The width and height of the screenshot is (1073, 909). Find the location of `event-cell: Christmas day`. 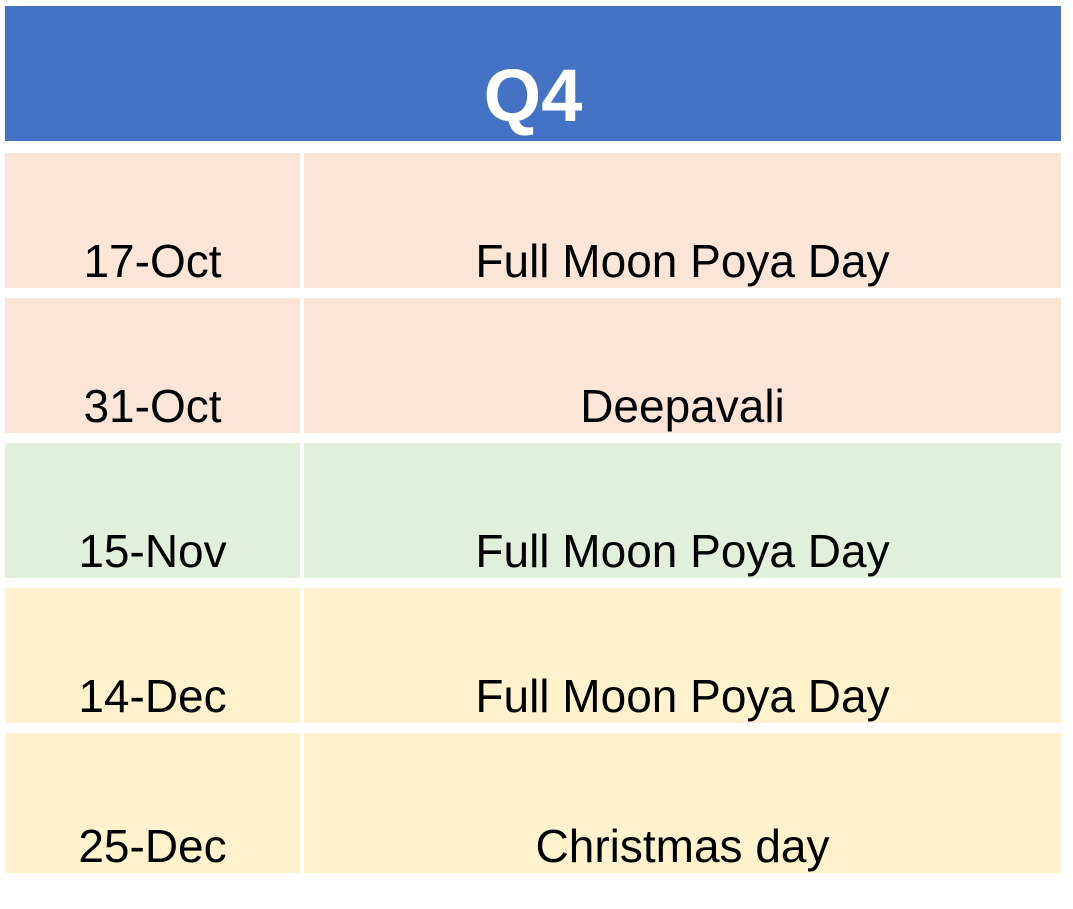

event-cell: Christmas day is located at coordinates (682, 803).